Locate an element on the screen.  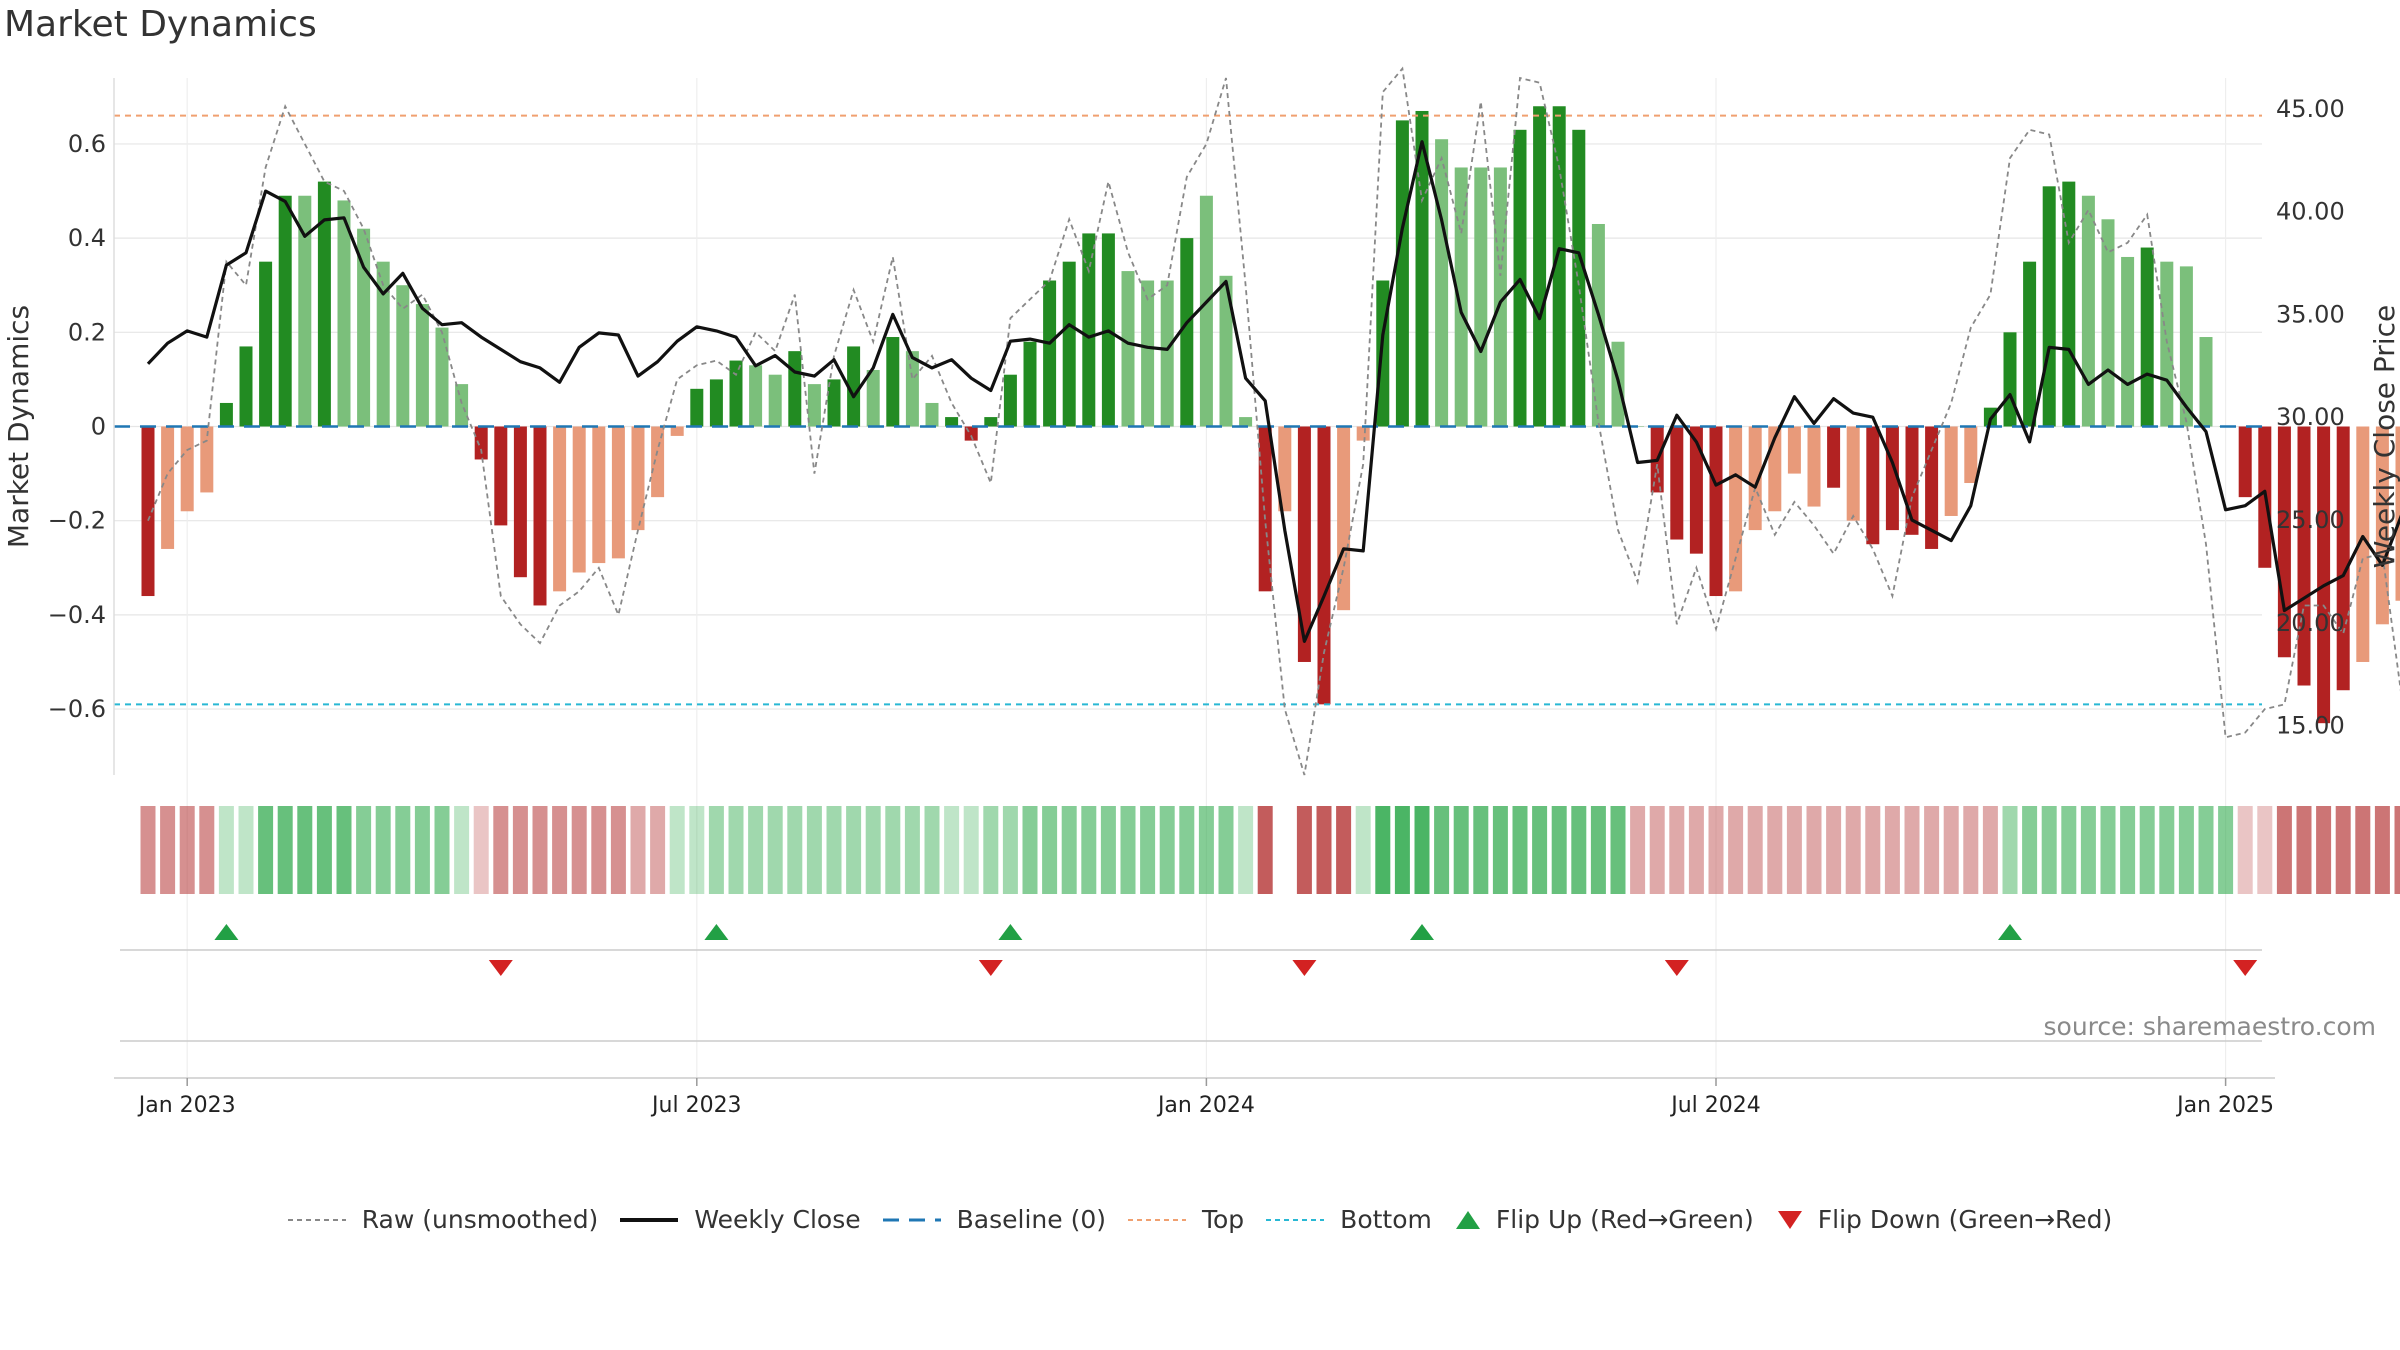
x-tick-label: Jan 2023 is located at coordinates (186, 1105).